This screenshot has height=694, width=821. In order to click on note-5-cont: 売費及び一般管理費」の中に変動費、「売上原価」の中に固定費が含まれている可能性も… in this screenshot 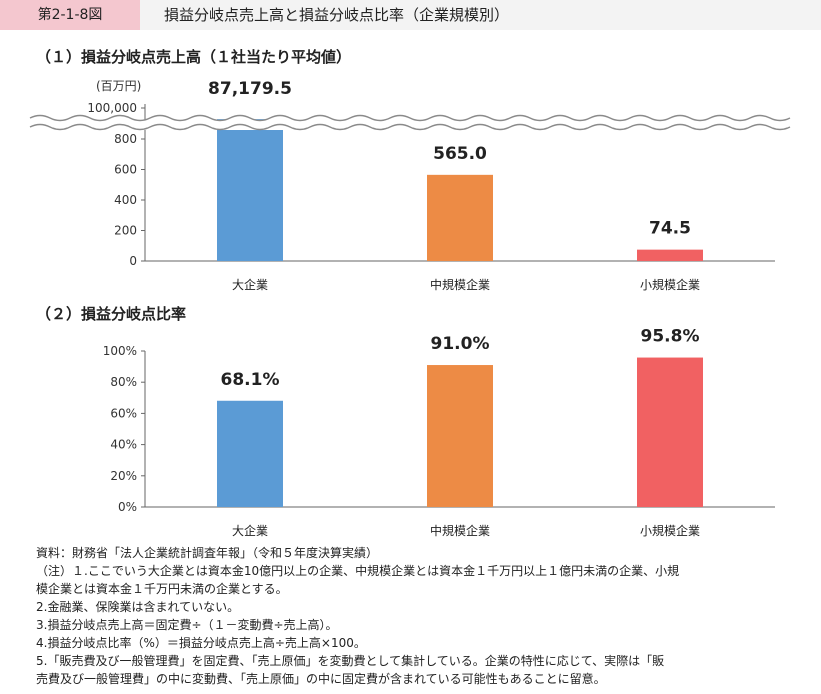, I will do `click(321, 679)`.